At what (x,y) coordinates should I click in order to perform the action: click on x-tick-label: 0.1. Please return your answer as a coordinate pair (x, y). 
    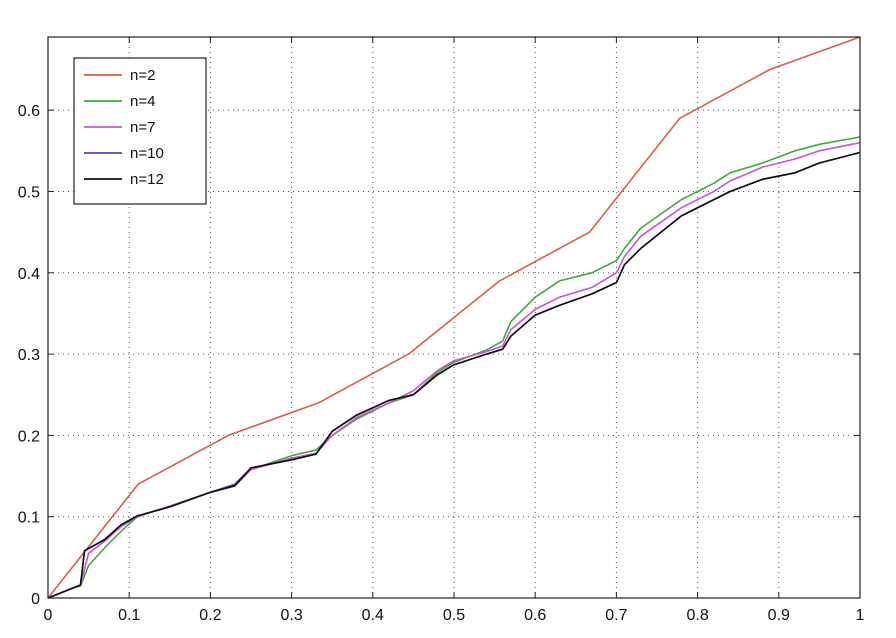
    Looking at the image, I should click on (129, 615).